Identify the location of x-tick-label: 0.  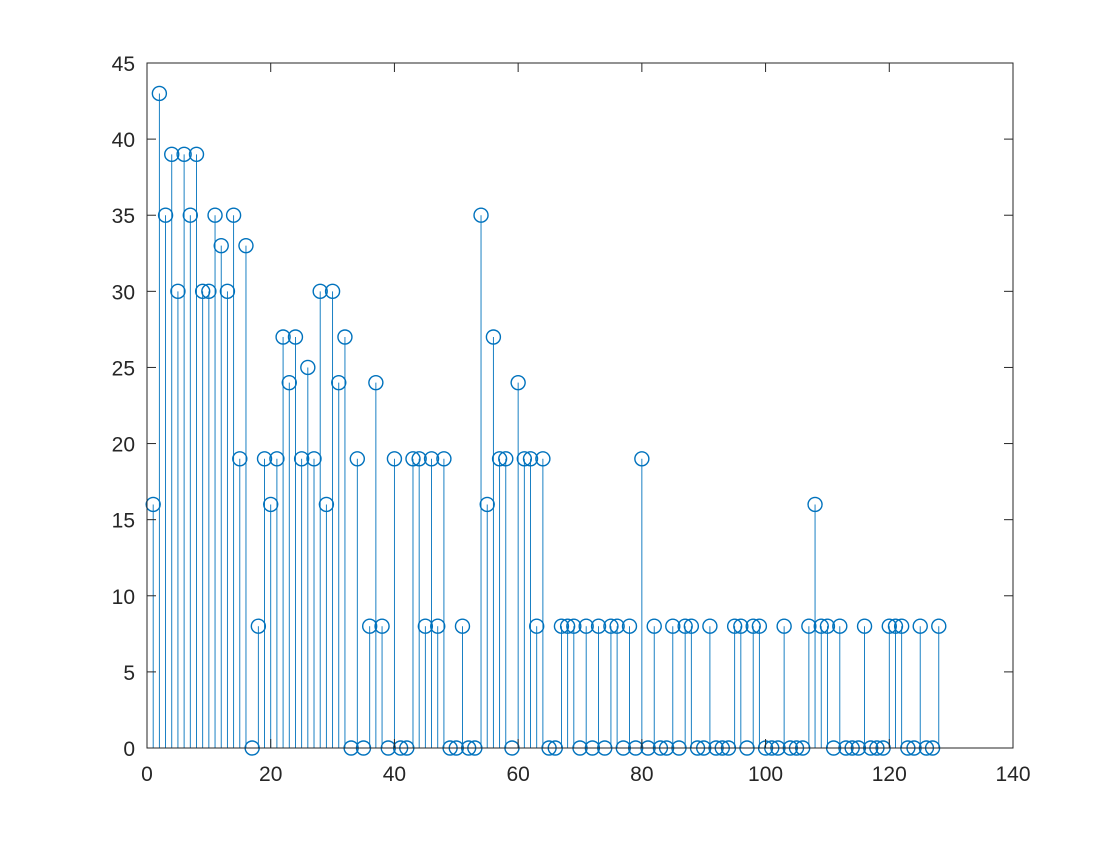
(147, 774).